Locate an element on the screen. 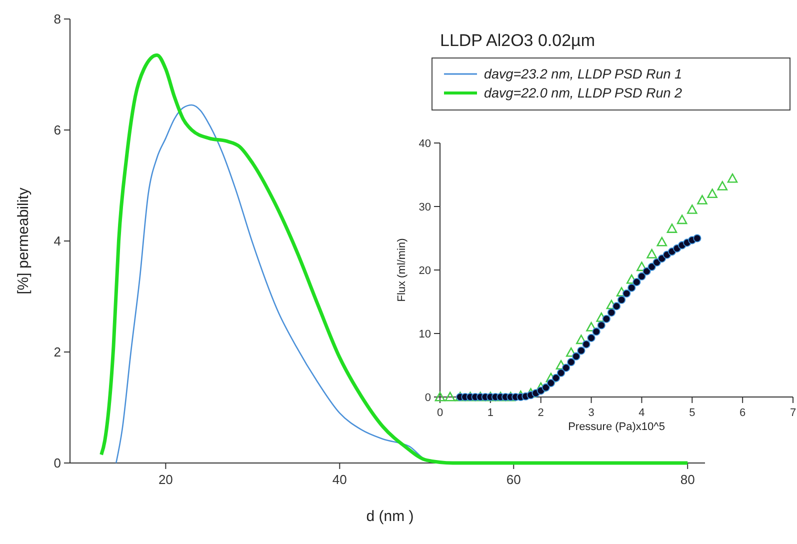 Image resolution: width=797 pixels, height=544 pixels. x-tick-label: 2 is located at coordinates (541, 413).